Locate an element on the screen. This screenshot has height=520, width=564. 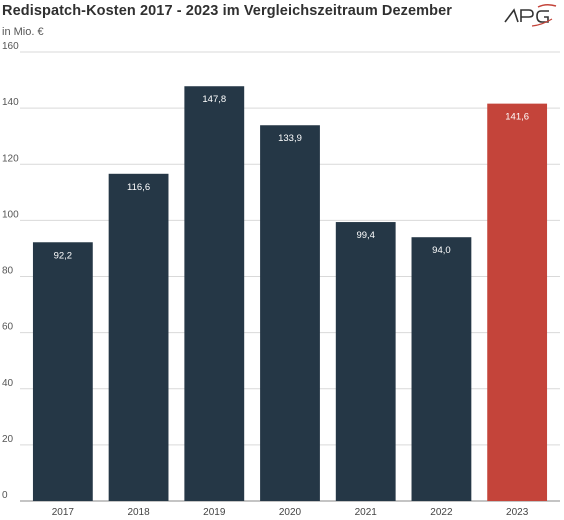
x-tick-label: 2017 is located at coordinates (63, 512).